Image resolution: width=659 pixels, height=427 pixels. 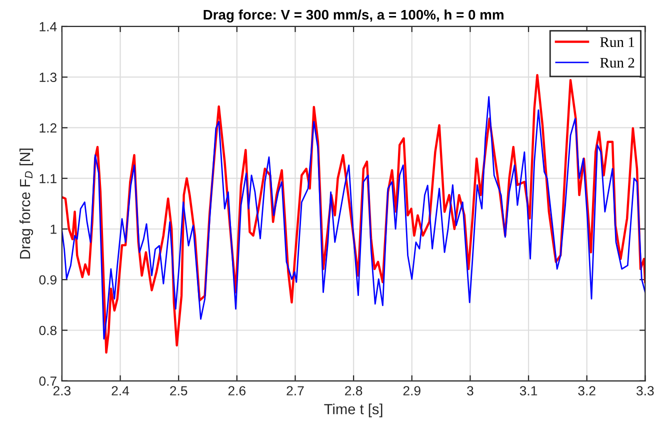 What do you see at coordinates (353, 411) in the screenshot?
I see `x-axis-title: Time t [s]` at bounding box center [353, 411].